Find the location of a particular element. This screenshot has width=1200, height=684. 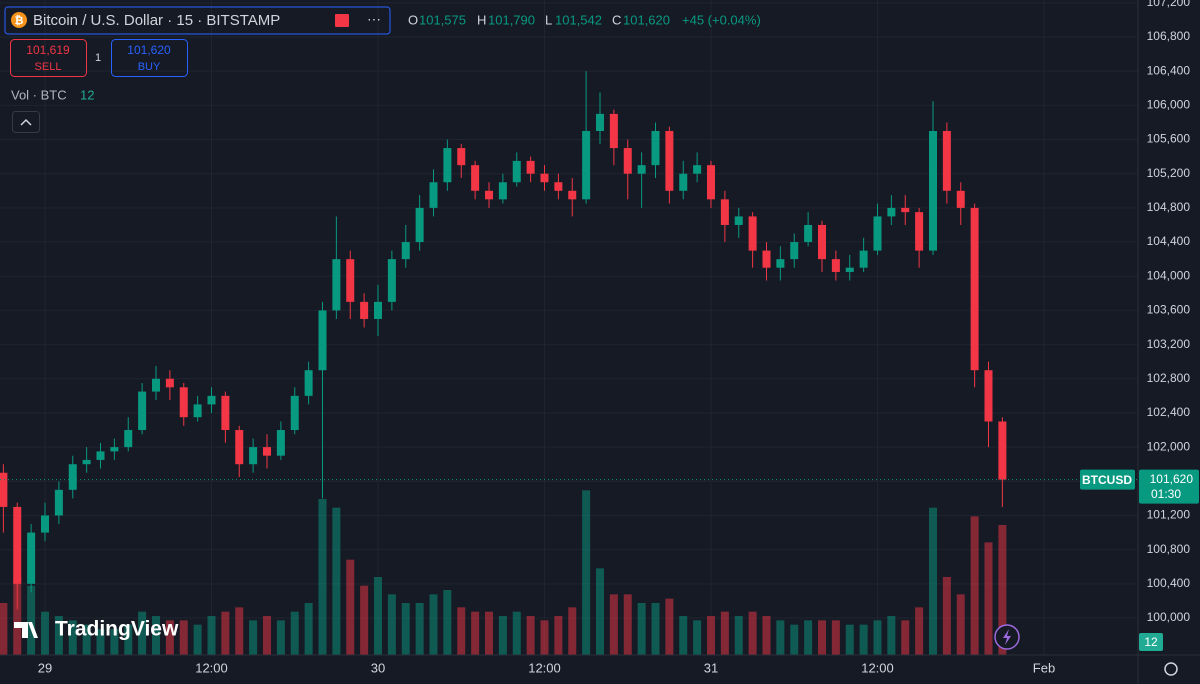

y-tick-label: 100,400 is located at coordinates (1169, 583).